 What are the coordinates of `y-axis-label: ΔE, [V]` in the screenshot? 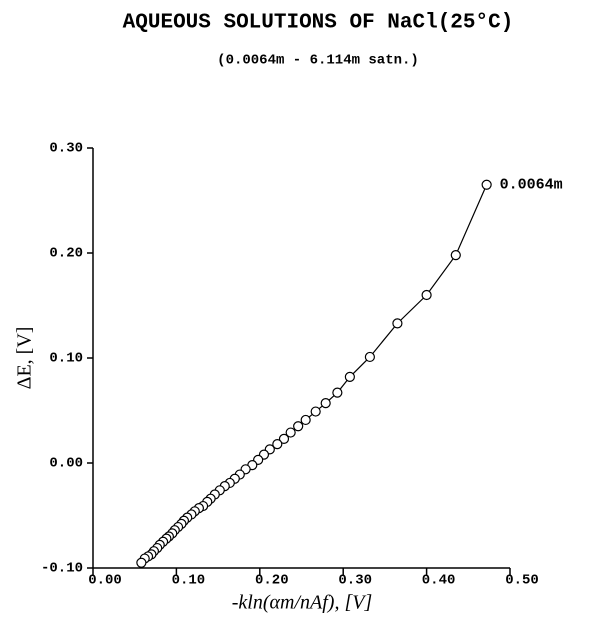 It's located at (25, 358).